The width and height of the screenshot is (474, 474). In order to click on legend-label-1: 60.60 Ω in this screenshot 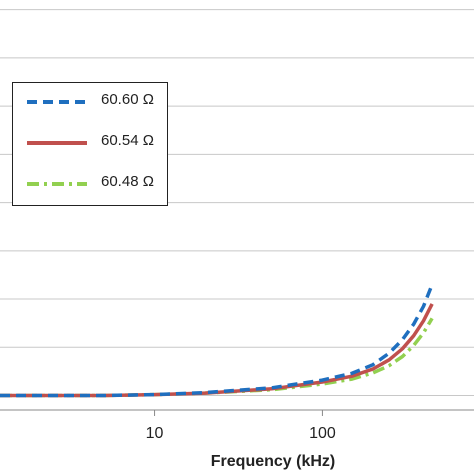, I will do `click(127, 99)`.